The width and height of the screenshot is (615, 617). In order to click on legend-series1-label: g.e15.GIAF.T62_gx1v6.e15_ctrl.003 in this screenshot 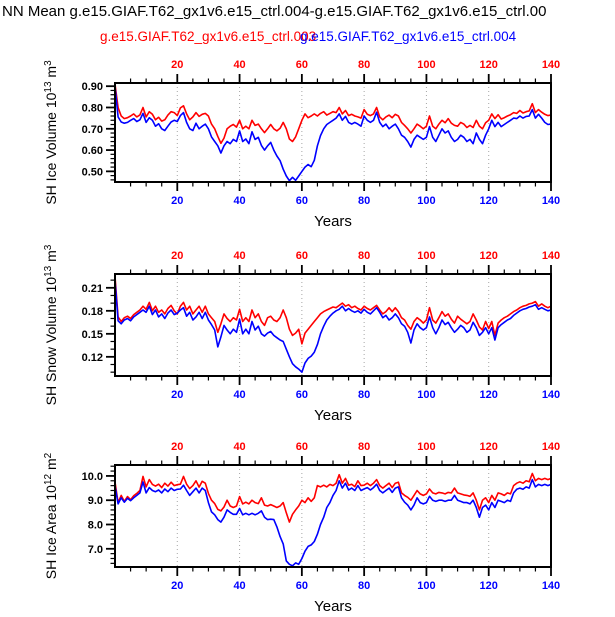, I will do `click(208, 36)`.